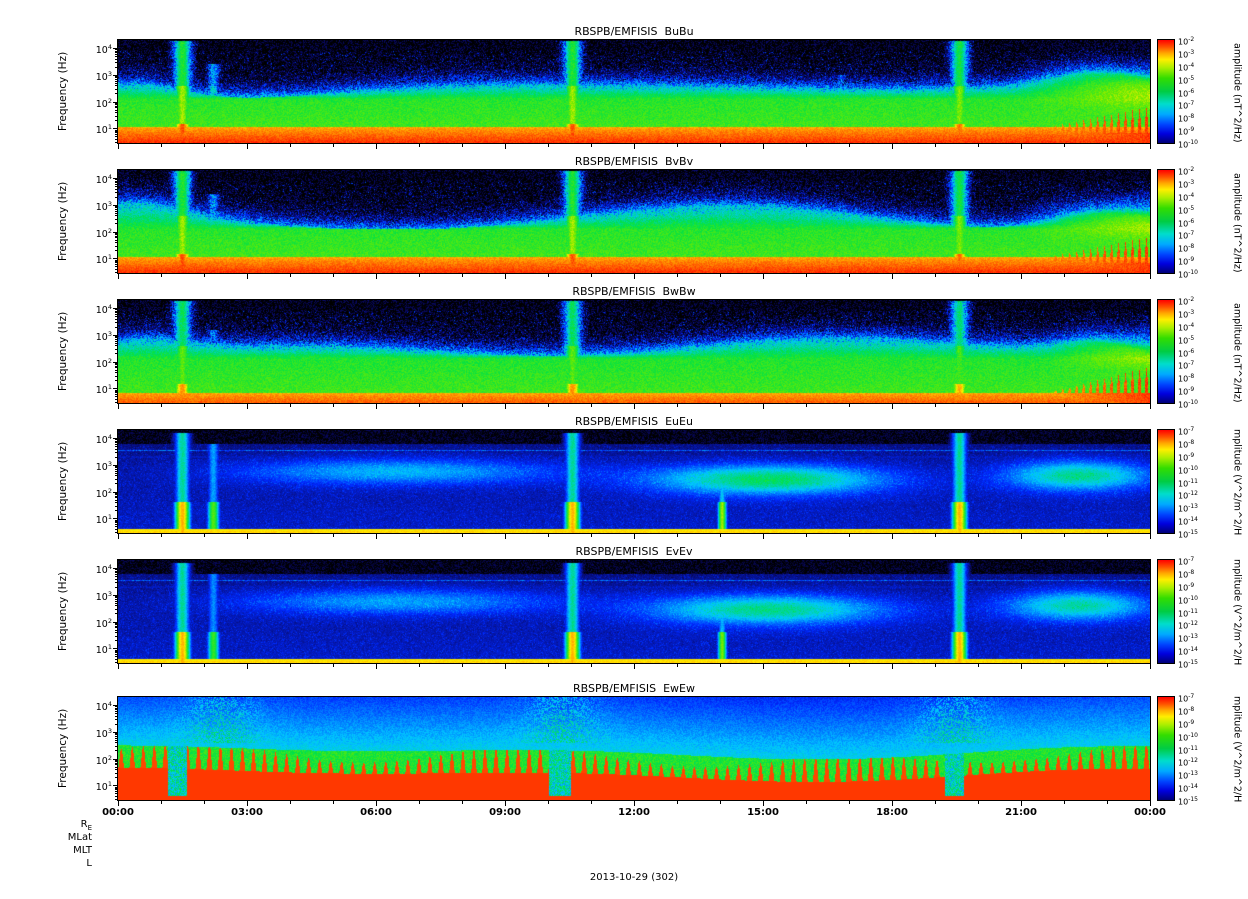  What do you see at coordinates (1188, 404) in the screenshot?
I see `colorbar-tick-label: 10⁻¹⁰` at bounding box center [1188, 404].